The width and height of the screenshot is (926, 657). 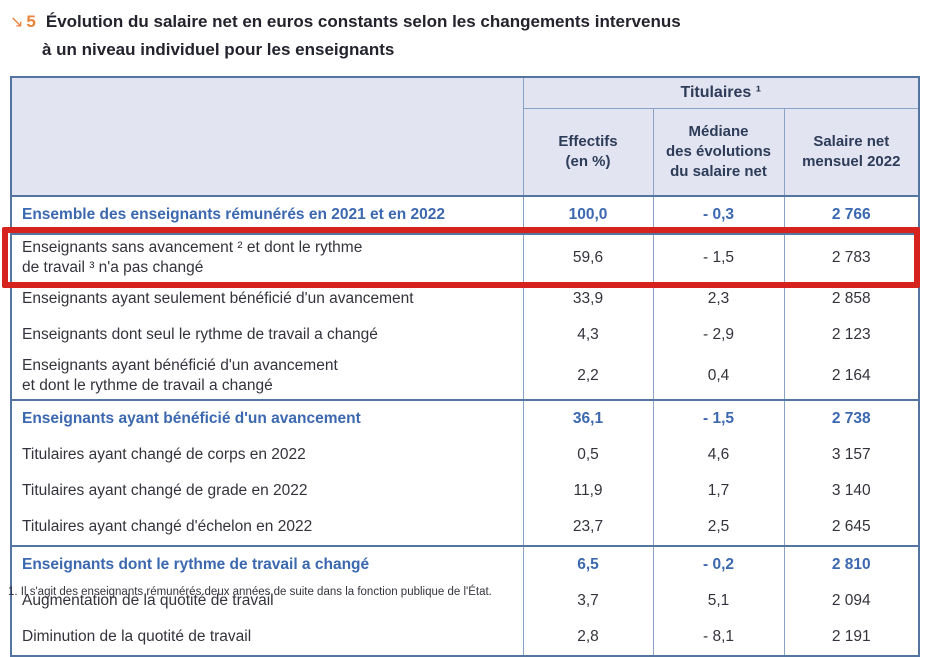 I want to click on corner-cell, so click(x=267, y=136).